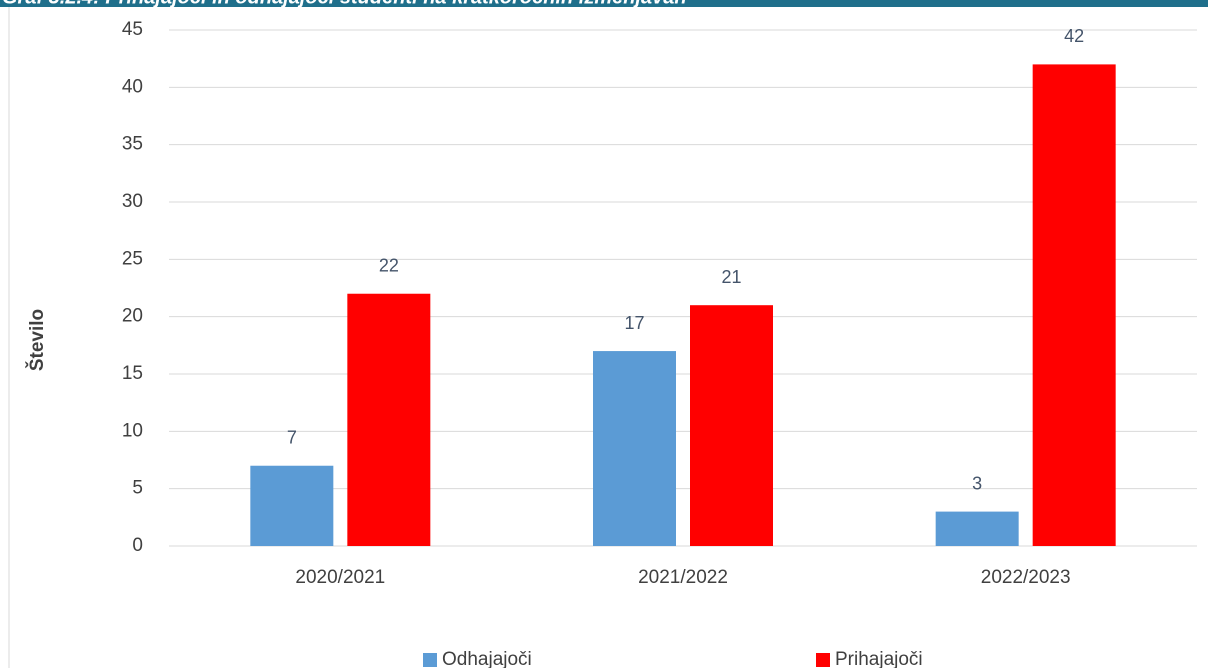 This screenshot has width=1208, height=668. Describe the element at coordinates (1074, 36) in the screenshot. I see `value-label: 42` at that location.